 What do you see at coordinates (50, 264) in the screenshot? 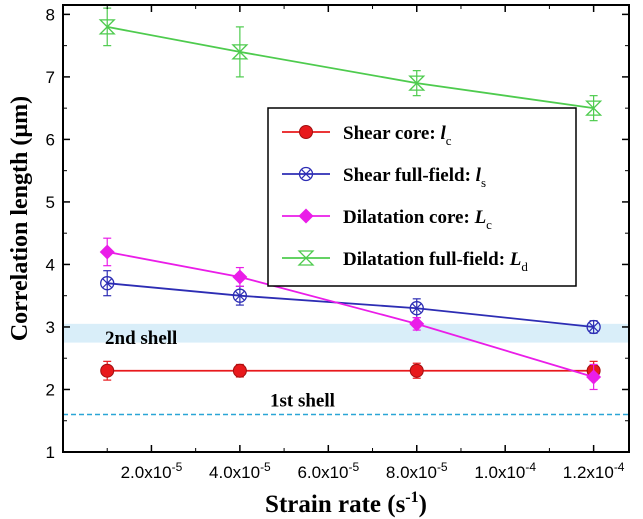
I see `y-tick-label-4: 4` at bounding box center [50, 264].